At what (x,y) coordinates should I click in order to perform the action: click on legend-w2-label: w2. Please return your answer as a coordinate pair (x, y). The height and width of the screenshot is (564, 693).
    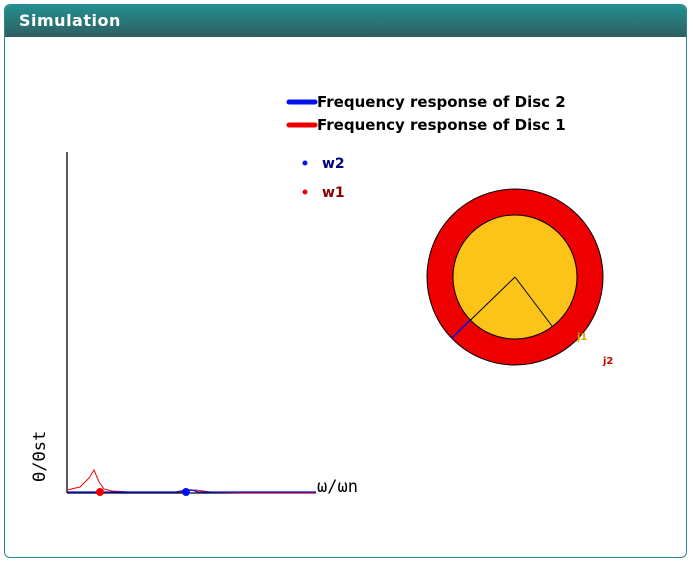
    Looking at the image, I should click on (333, 164).